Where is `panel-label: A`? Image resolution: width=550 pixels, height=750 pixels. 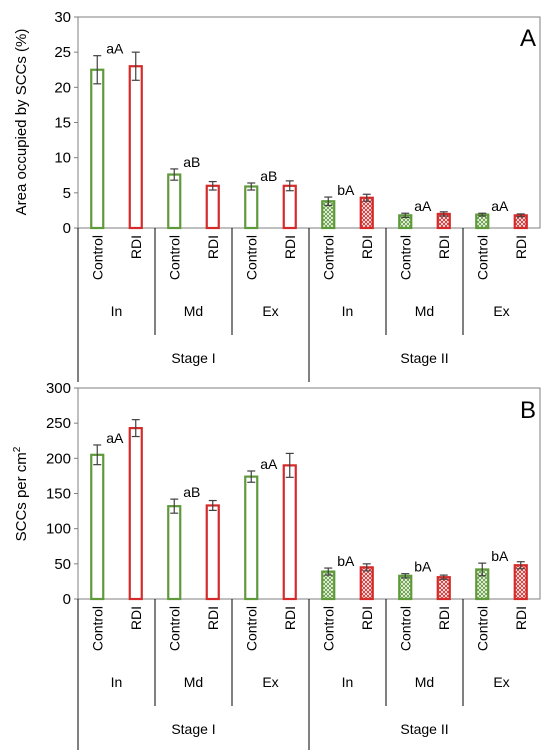 panel-label: A is located at coordinates (528, 38).